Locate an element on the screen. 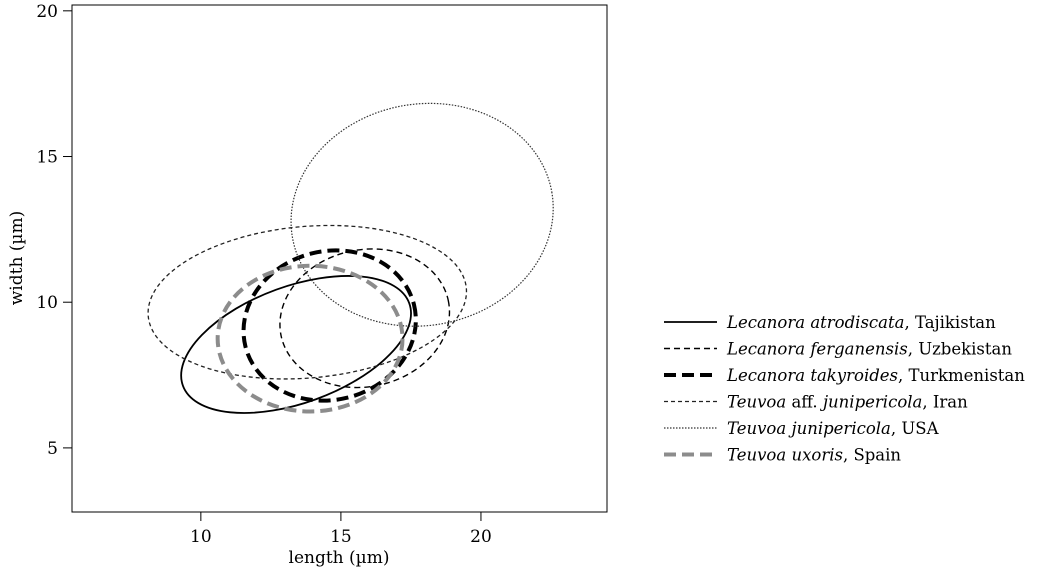 The image size is (1044, 572). x-axis-ticks: 10 15 20 is located at coordinates (341, 529).